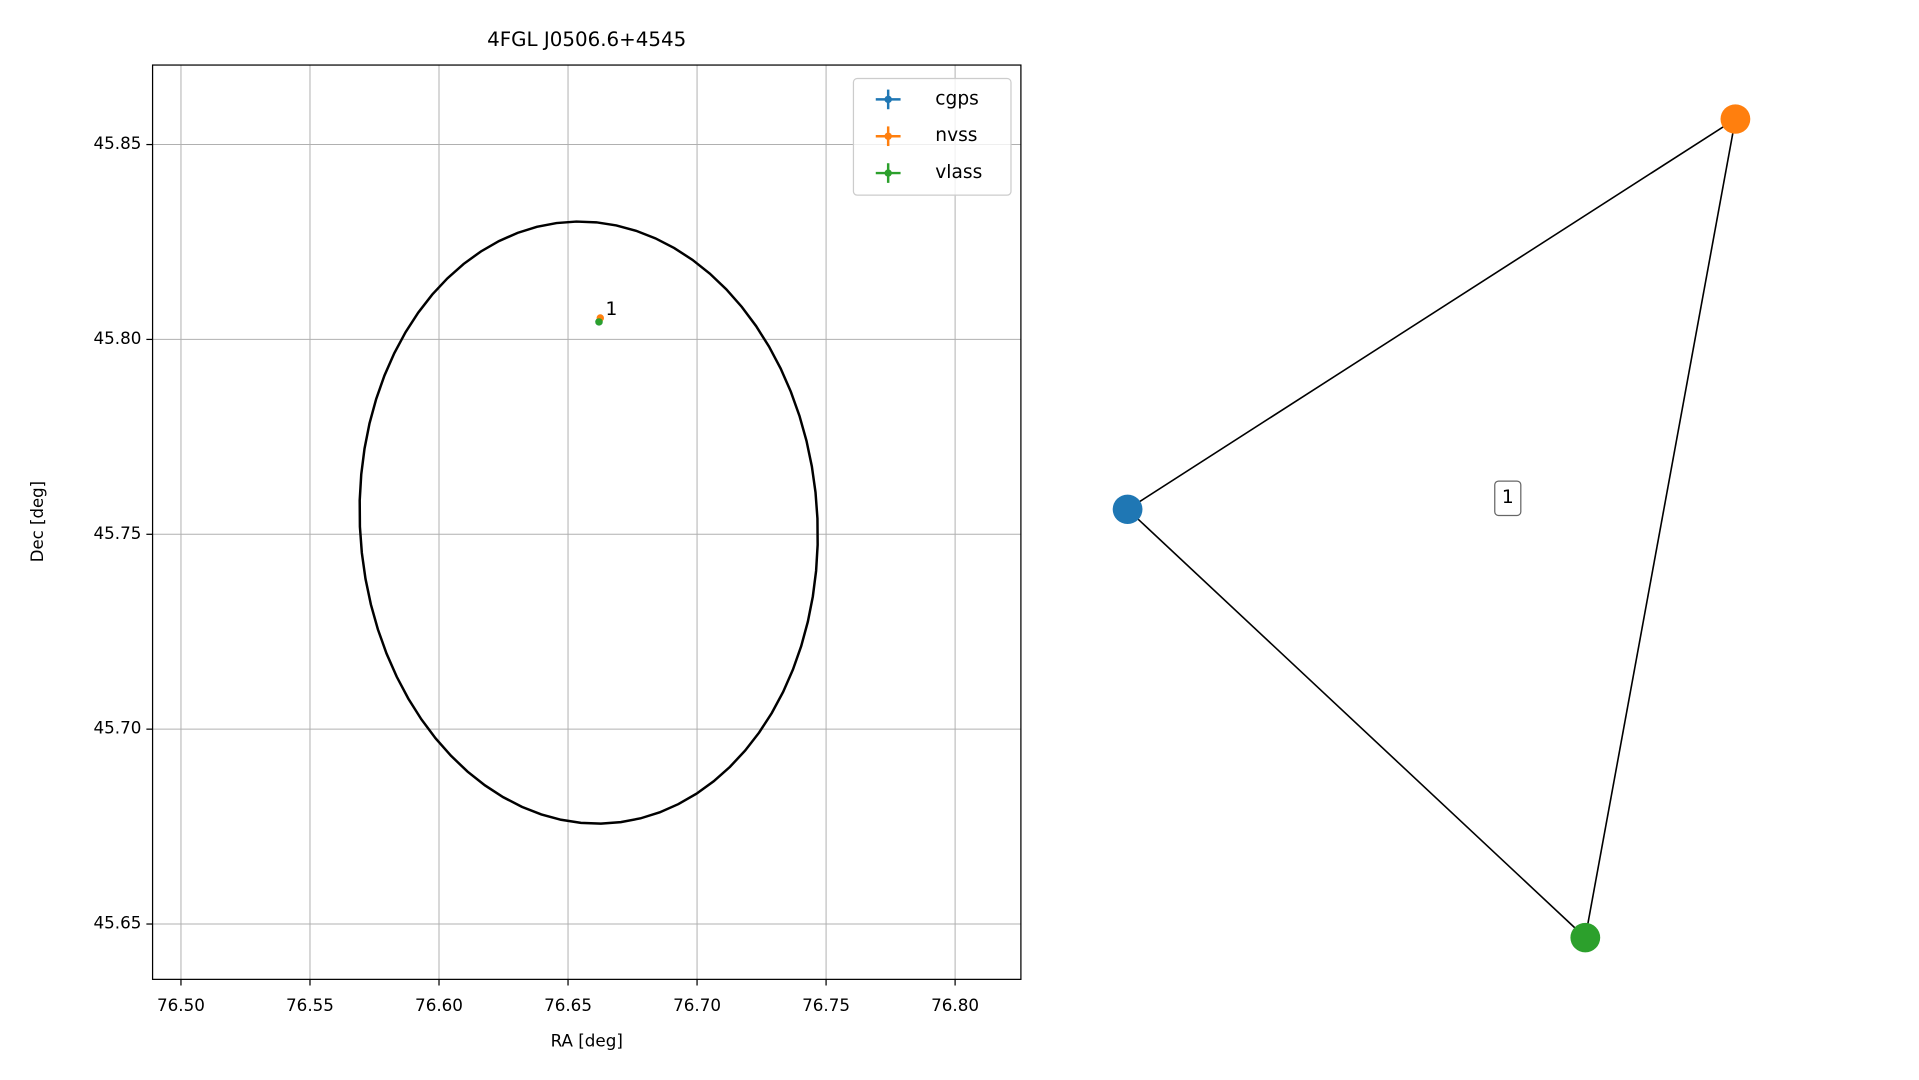 The image size is (1919, 1080). I want to click on x-tick-label: 76.50, so click(181, 1005).